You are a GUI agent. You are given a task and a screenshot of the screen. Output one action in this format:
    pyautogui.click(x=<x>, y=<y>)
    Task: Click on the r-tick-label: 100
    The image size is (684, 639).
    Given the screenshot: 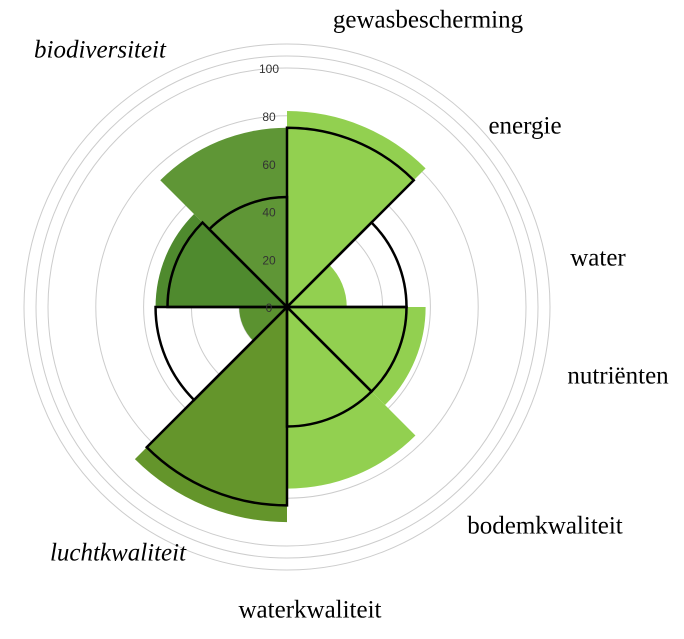 What is the action you would take?
    pyautogui.click(x=269, y=69)
    